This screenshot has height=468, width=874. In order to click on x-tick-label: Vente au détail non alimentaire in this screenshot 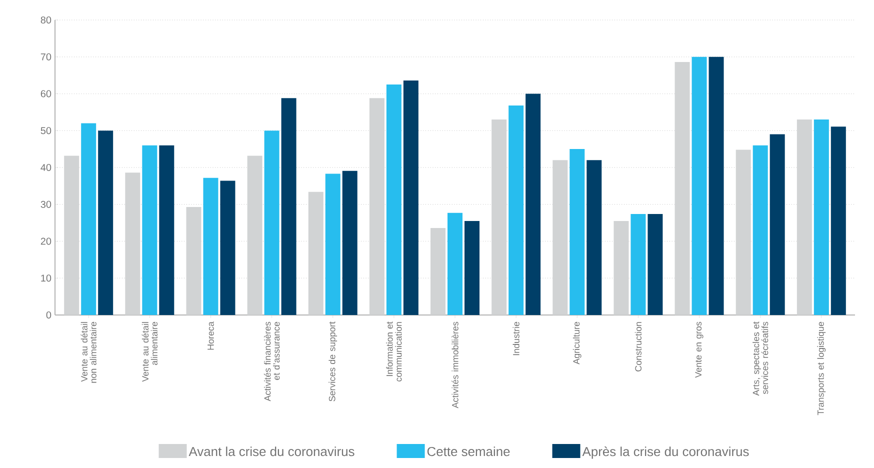, I will do `click(88, 352)`.